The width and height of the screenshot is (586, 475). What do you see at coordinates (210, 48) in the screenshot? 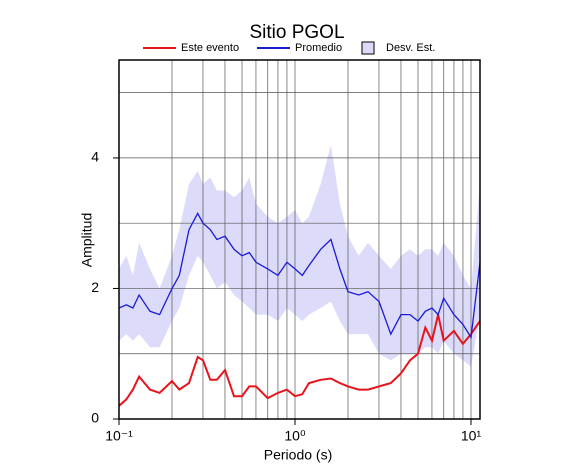
I see `legend-label: Este evento` at bounding box center [210, 48].